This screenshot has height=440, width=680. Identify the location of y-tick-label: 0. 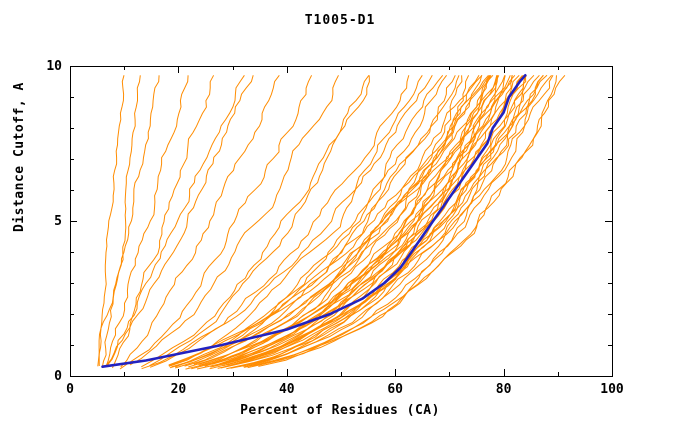
(58, 376).